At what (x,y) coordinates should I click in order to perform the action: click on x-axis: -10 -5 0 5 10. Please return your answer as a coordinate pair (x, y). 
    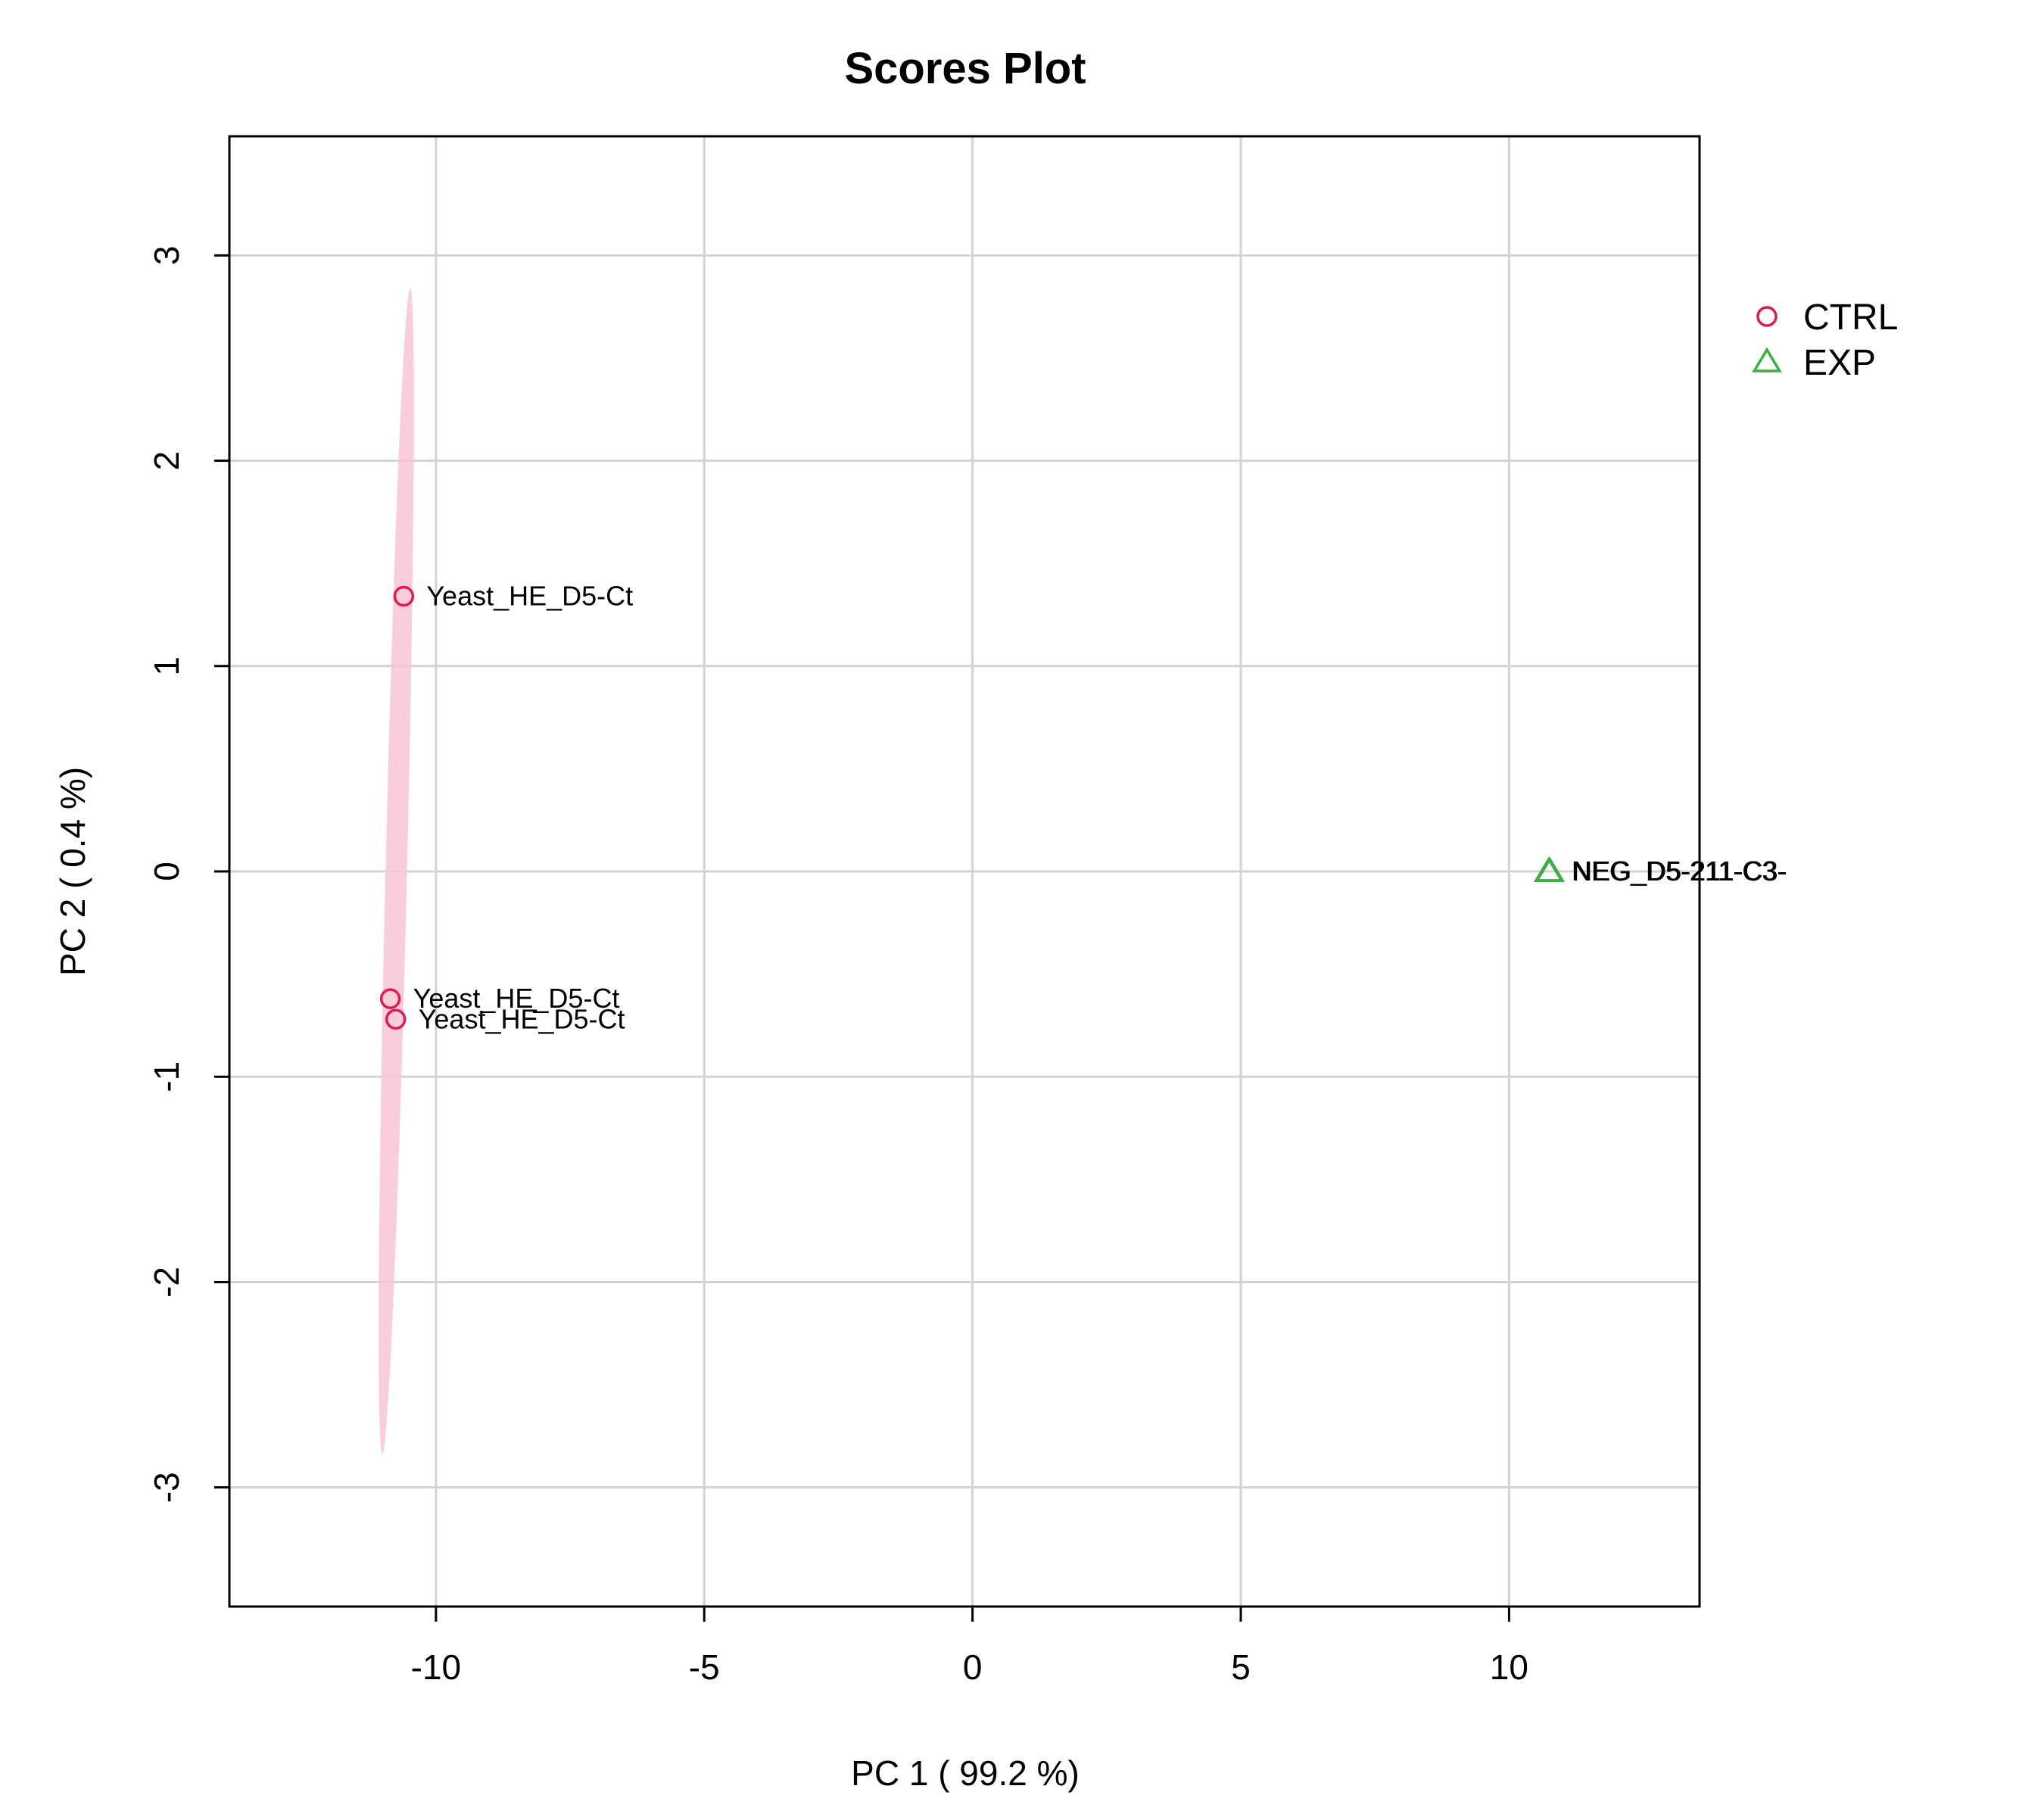
    Looking at the image, I should click on (970, 1647).